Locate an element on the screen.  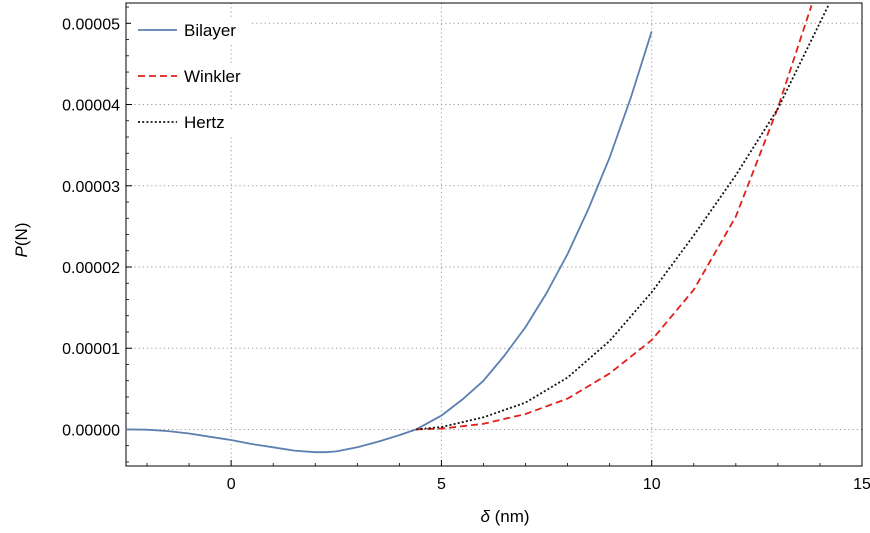
legend-label-hertz: Hertz is located at coordinates (204, 122).